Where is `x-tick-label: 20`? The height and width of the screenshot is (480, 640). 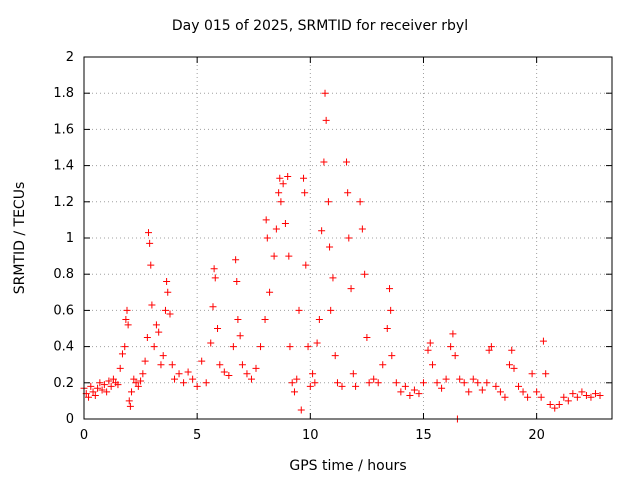
x-tick-label: 20 is located at coordinates (536, 435).